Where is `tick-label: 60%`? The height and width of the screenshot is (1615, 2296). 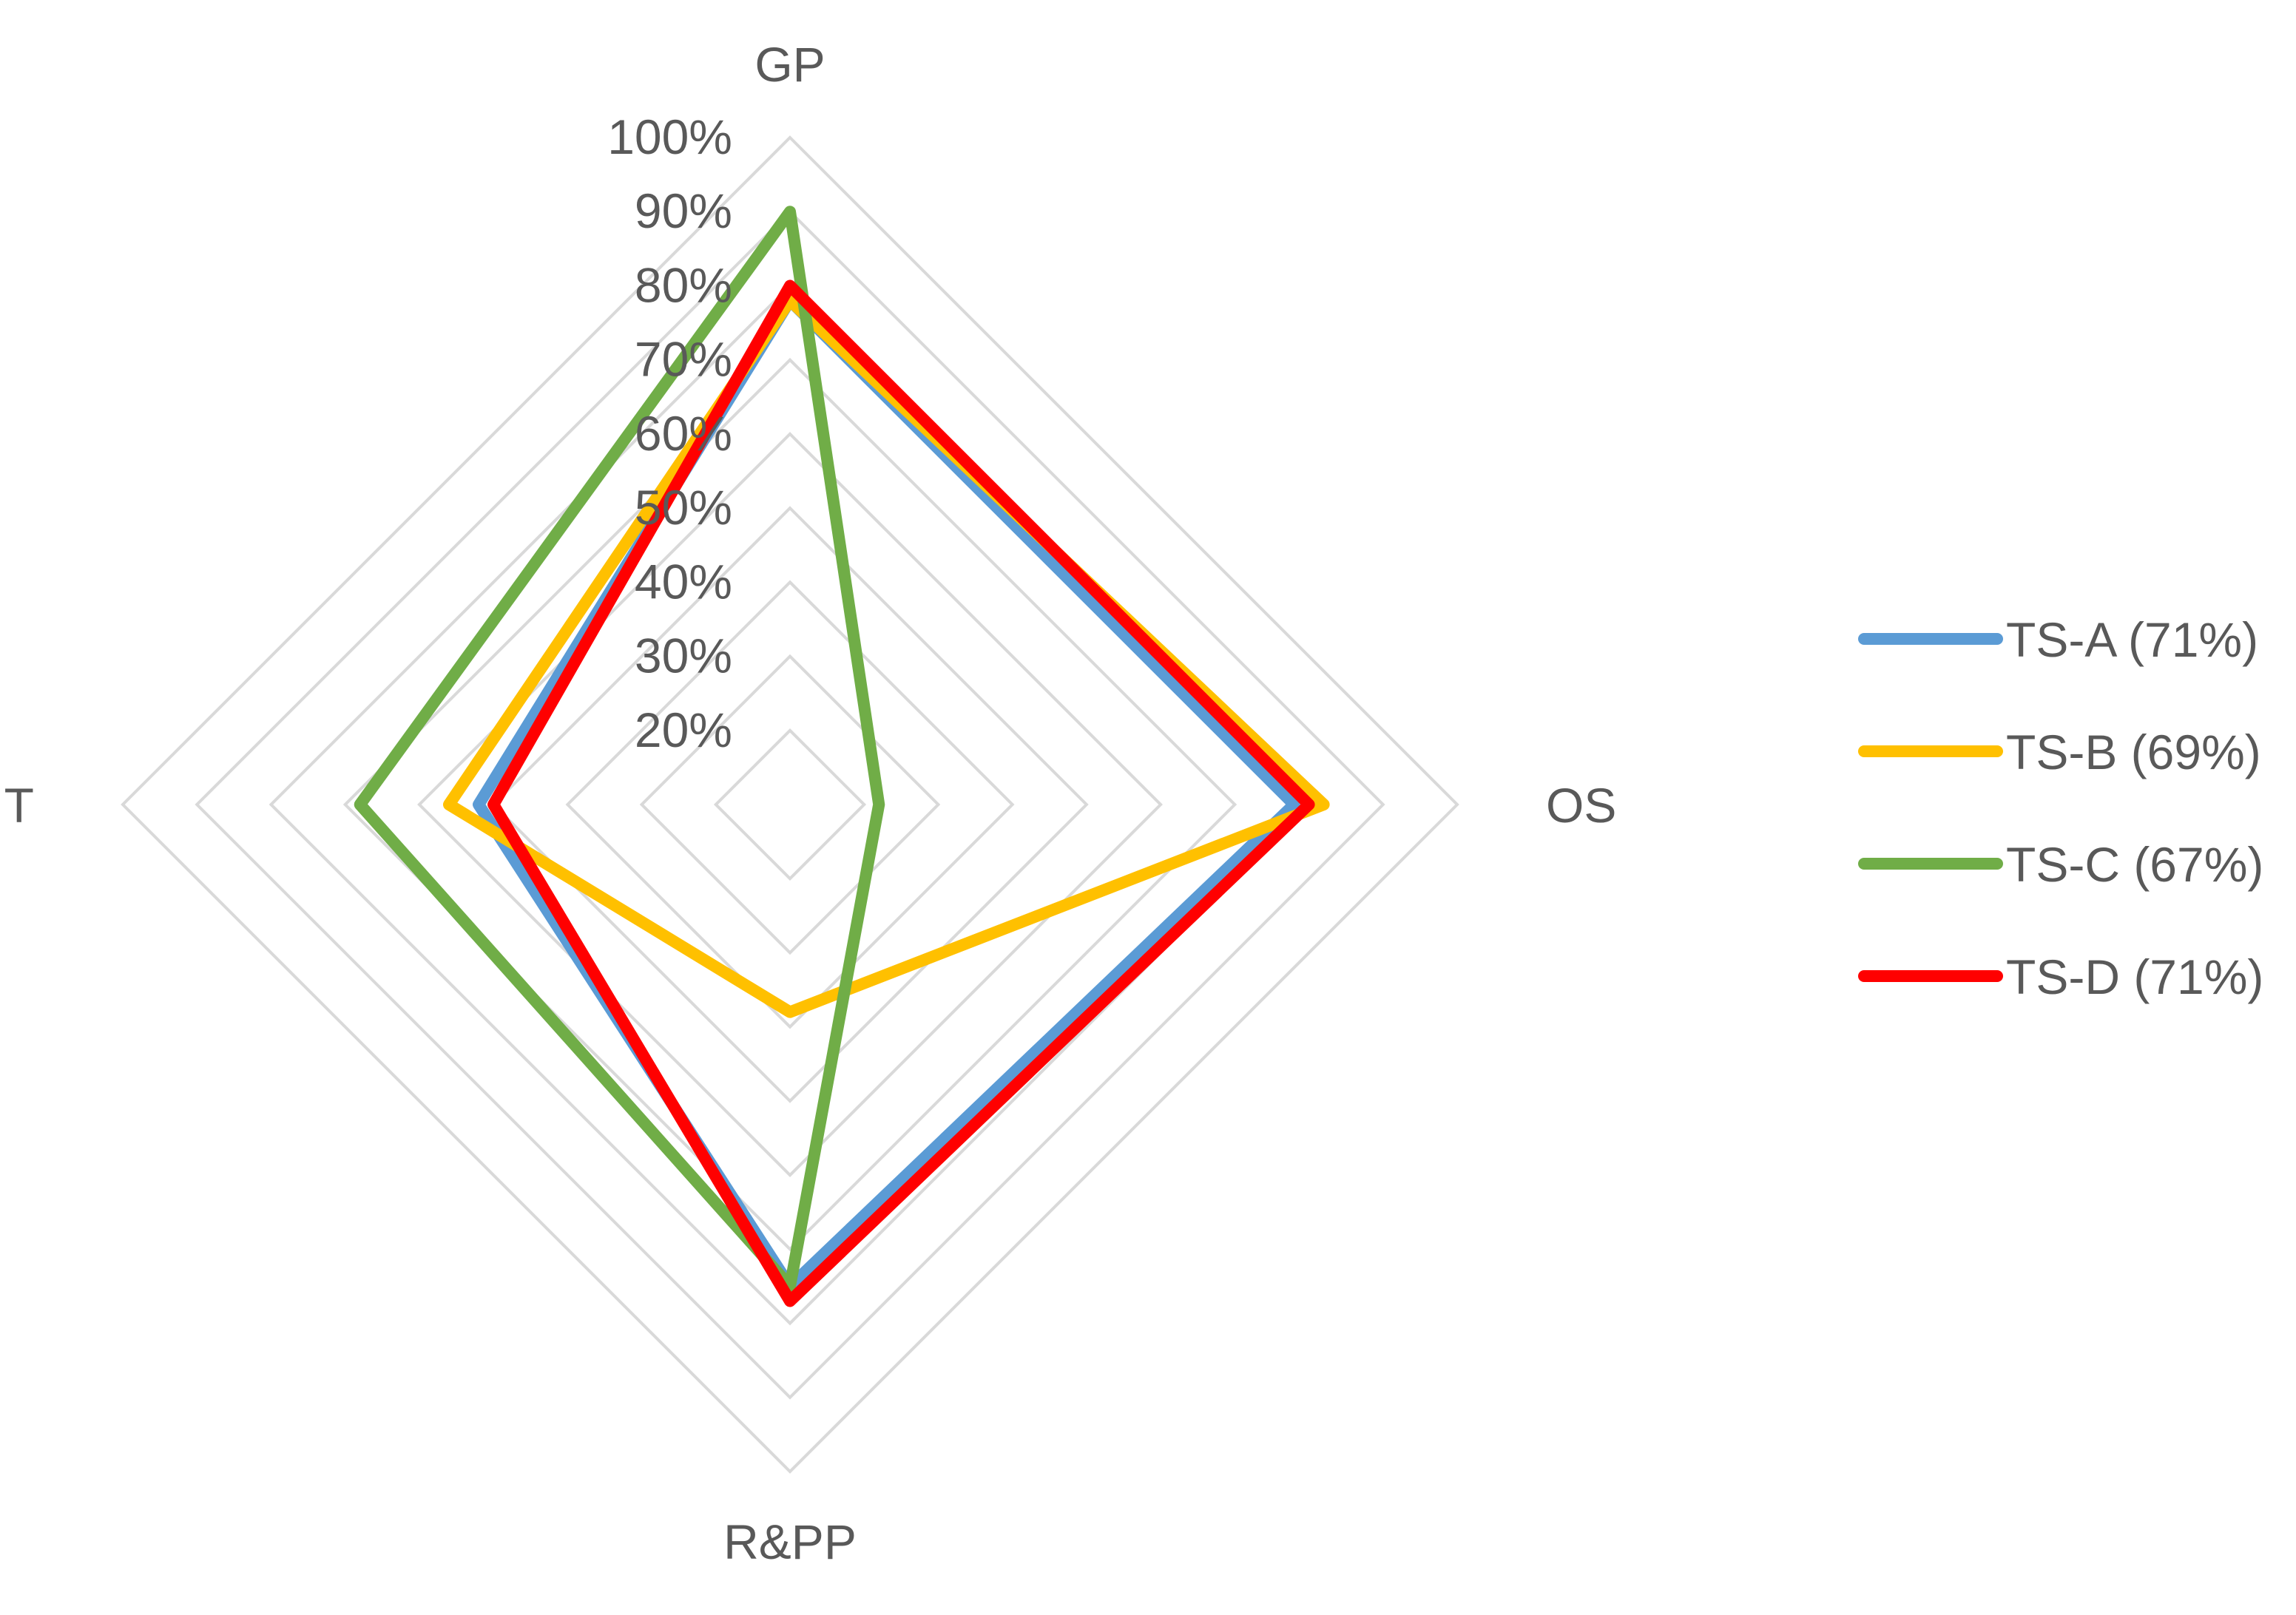
tick-label: 60% is located at coordinates (683, 433).